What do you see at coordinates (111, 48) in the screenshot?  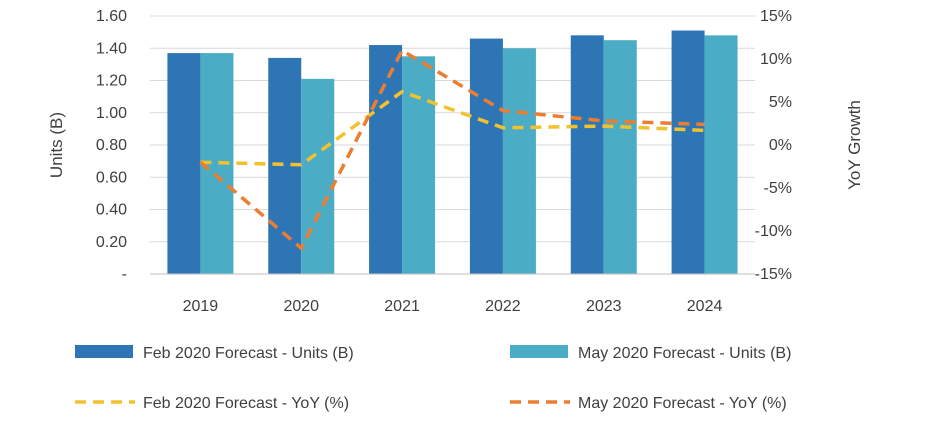 I see `y-tick-label: 1.40` at bounding box center [111, 48].